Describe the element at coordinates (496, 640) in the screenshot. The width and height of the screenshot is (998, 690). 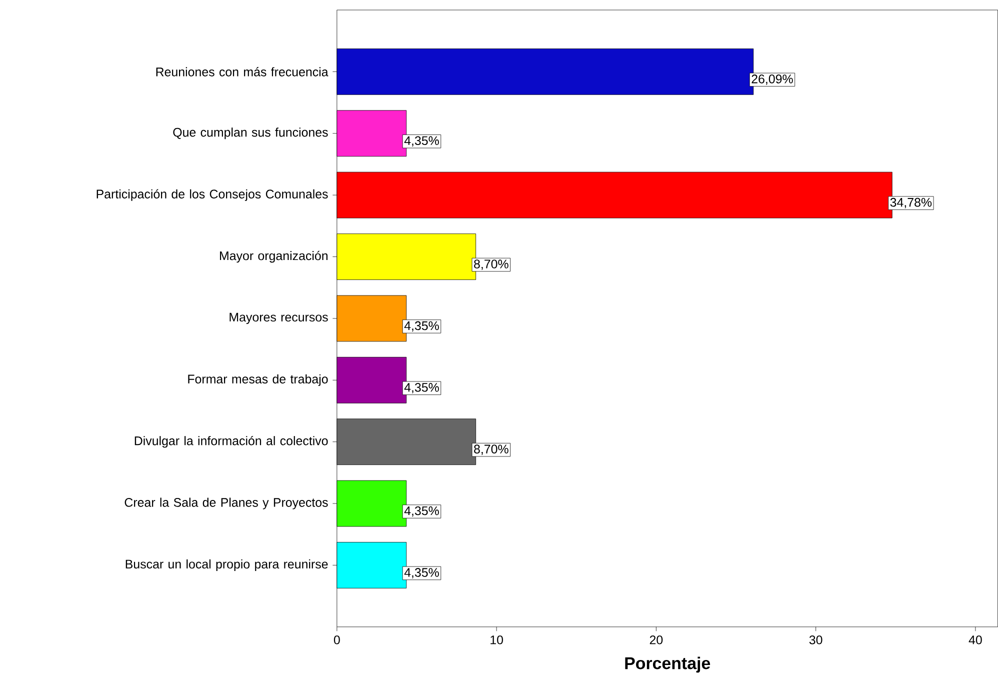
I see `x-tick-label: 10` at that location.